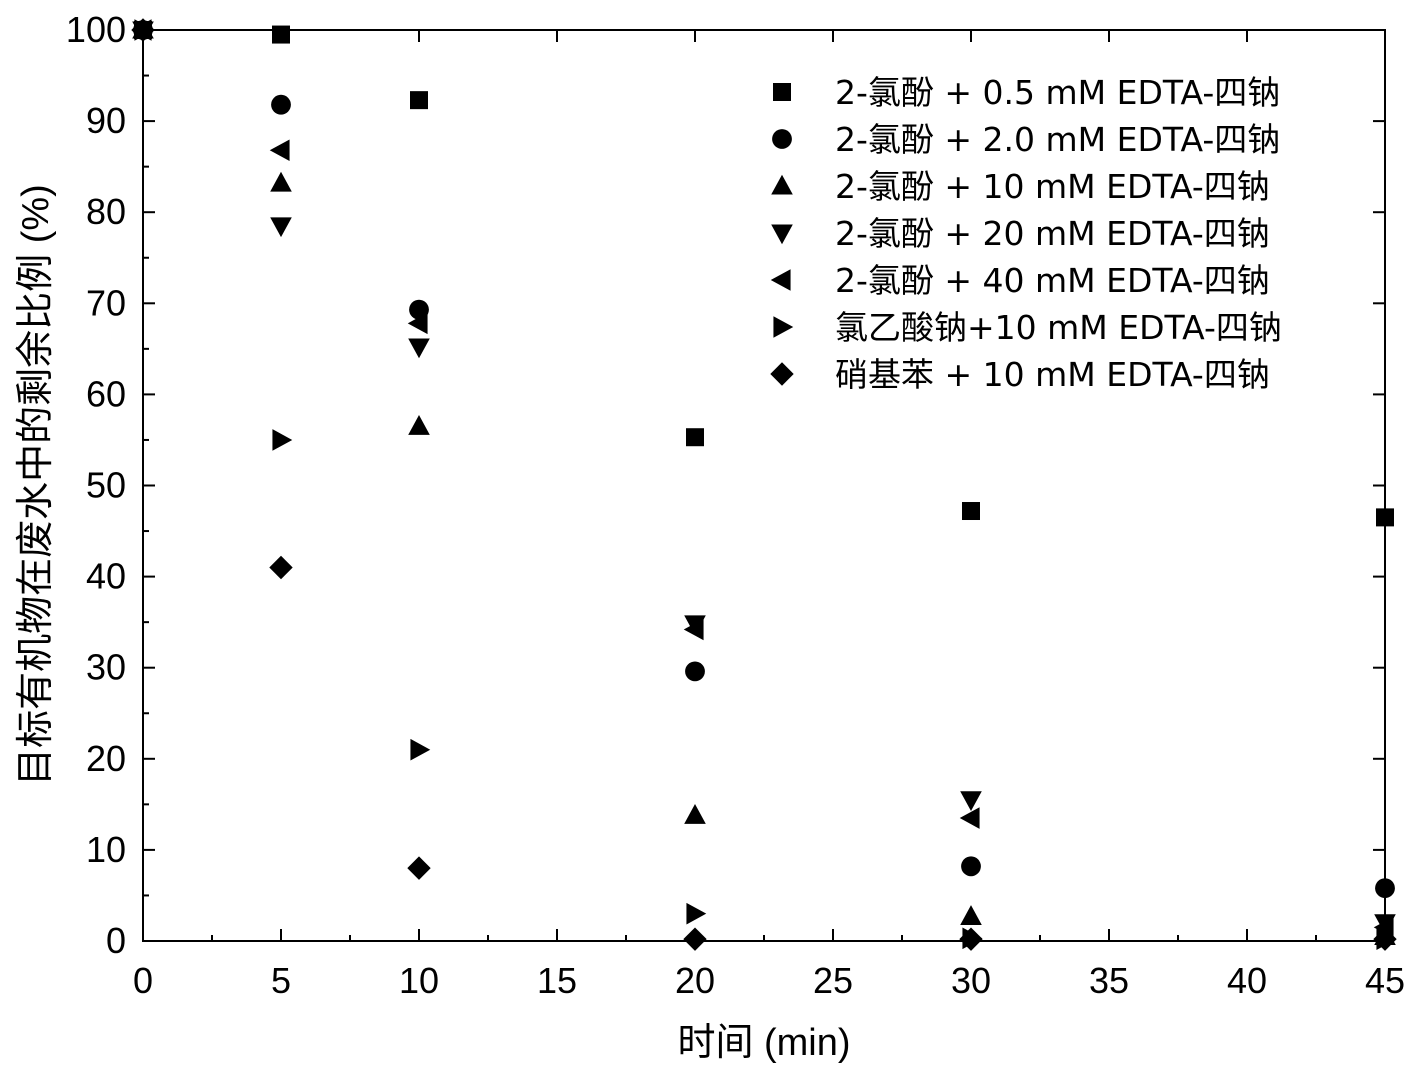 Image resolution: width=1416 pixels, height=1072 pixels. Describe the element at coordinates (106, 576) in the screenshot. I see `y-tick-label: 40` at that location.